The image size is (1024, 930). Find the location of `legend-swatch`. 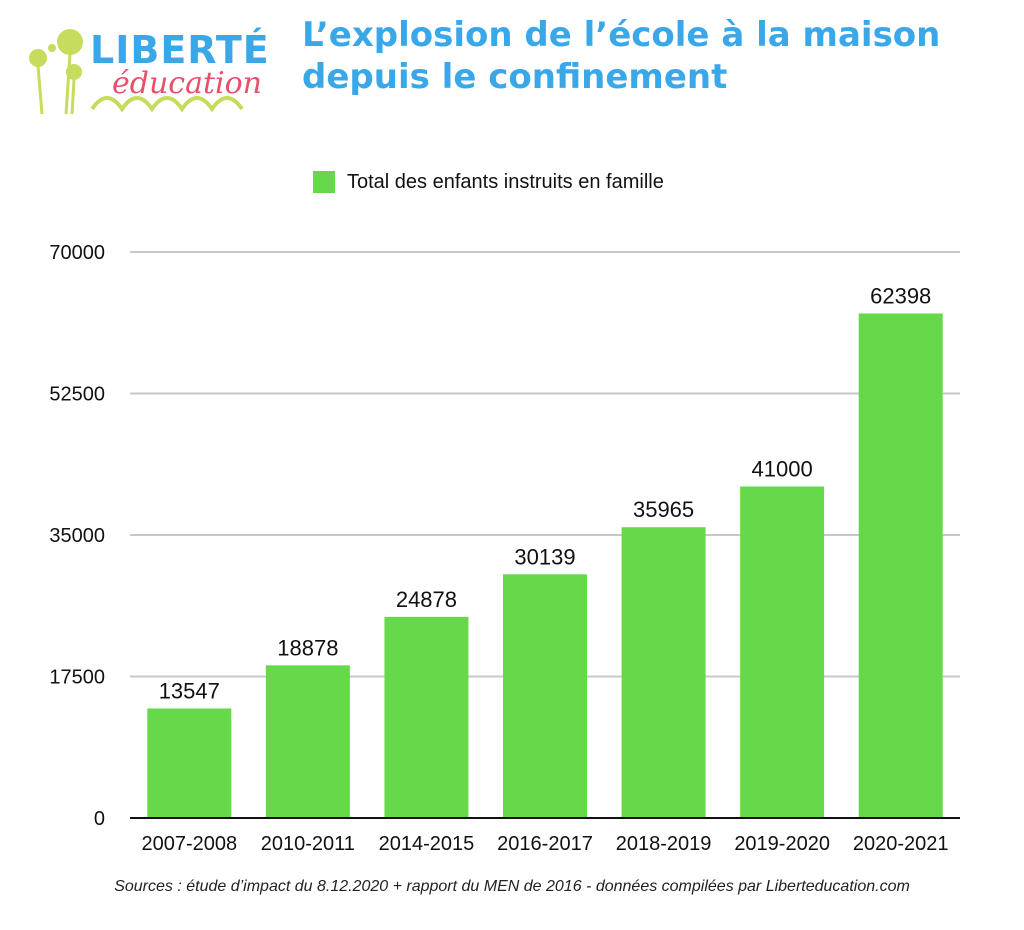

legend-swatch is located at coordinates (324, 182).